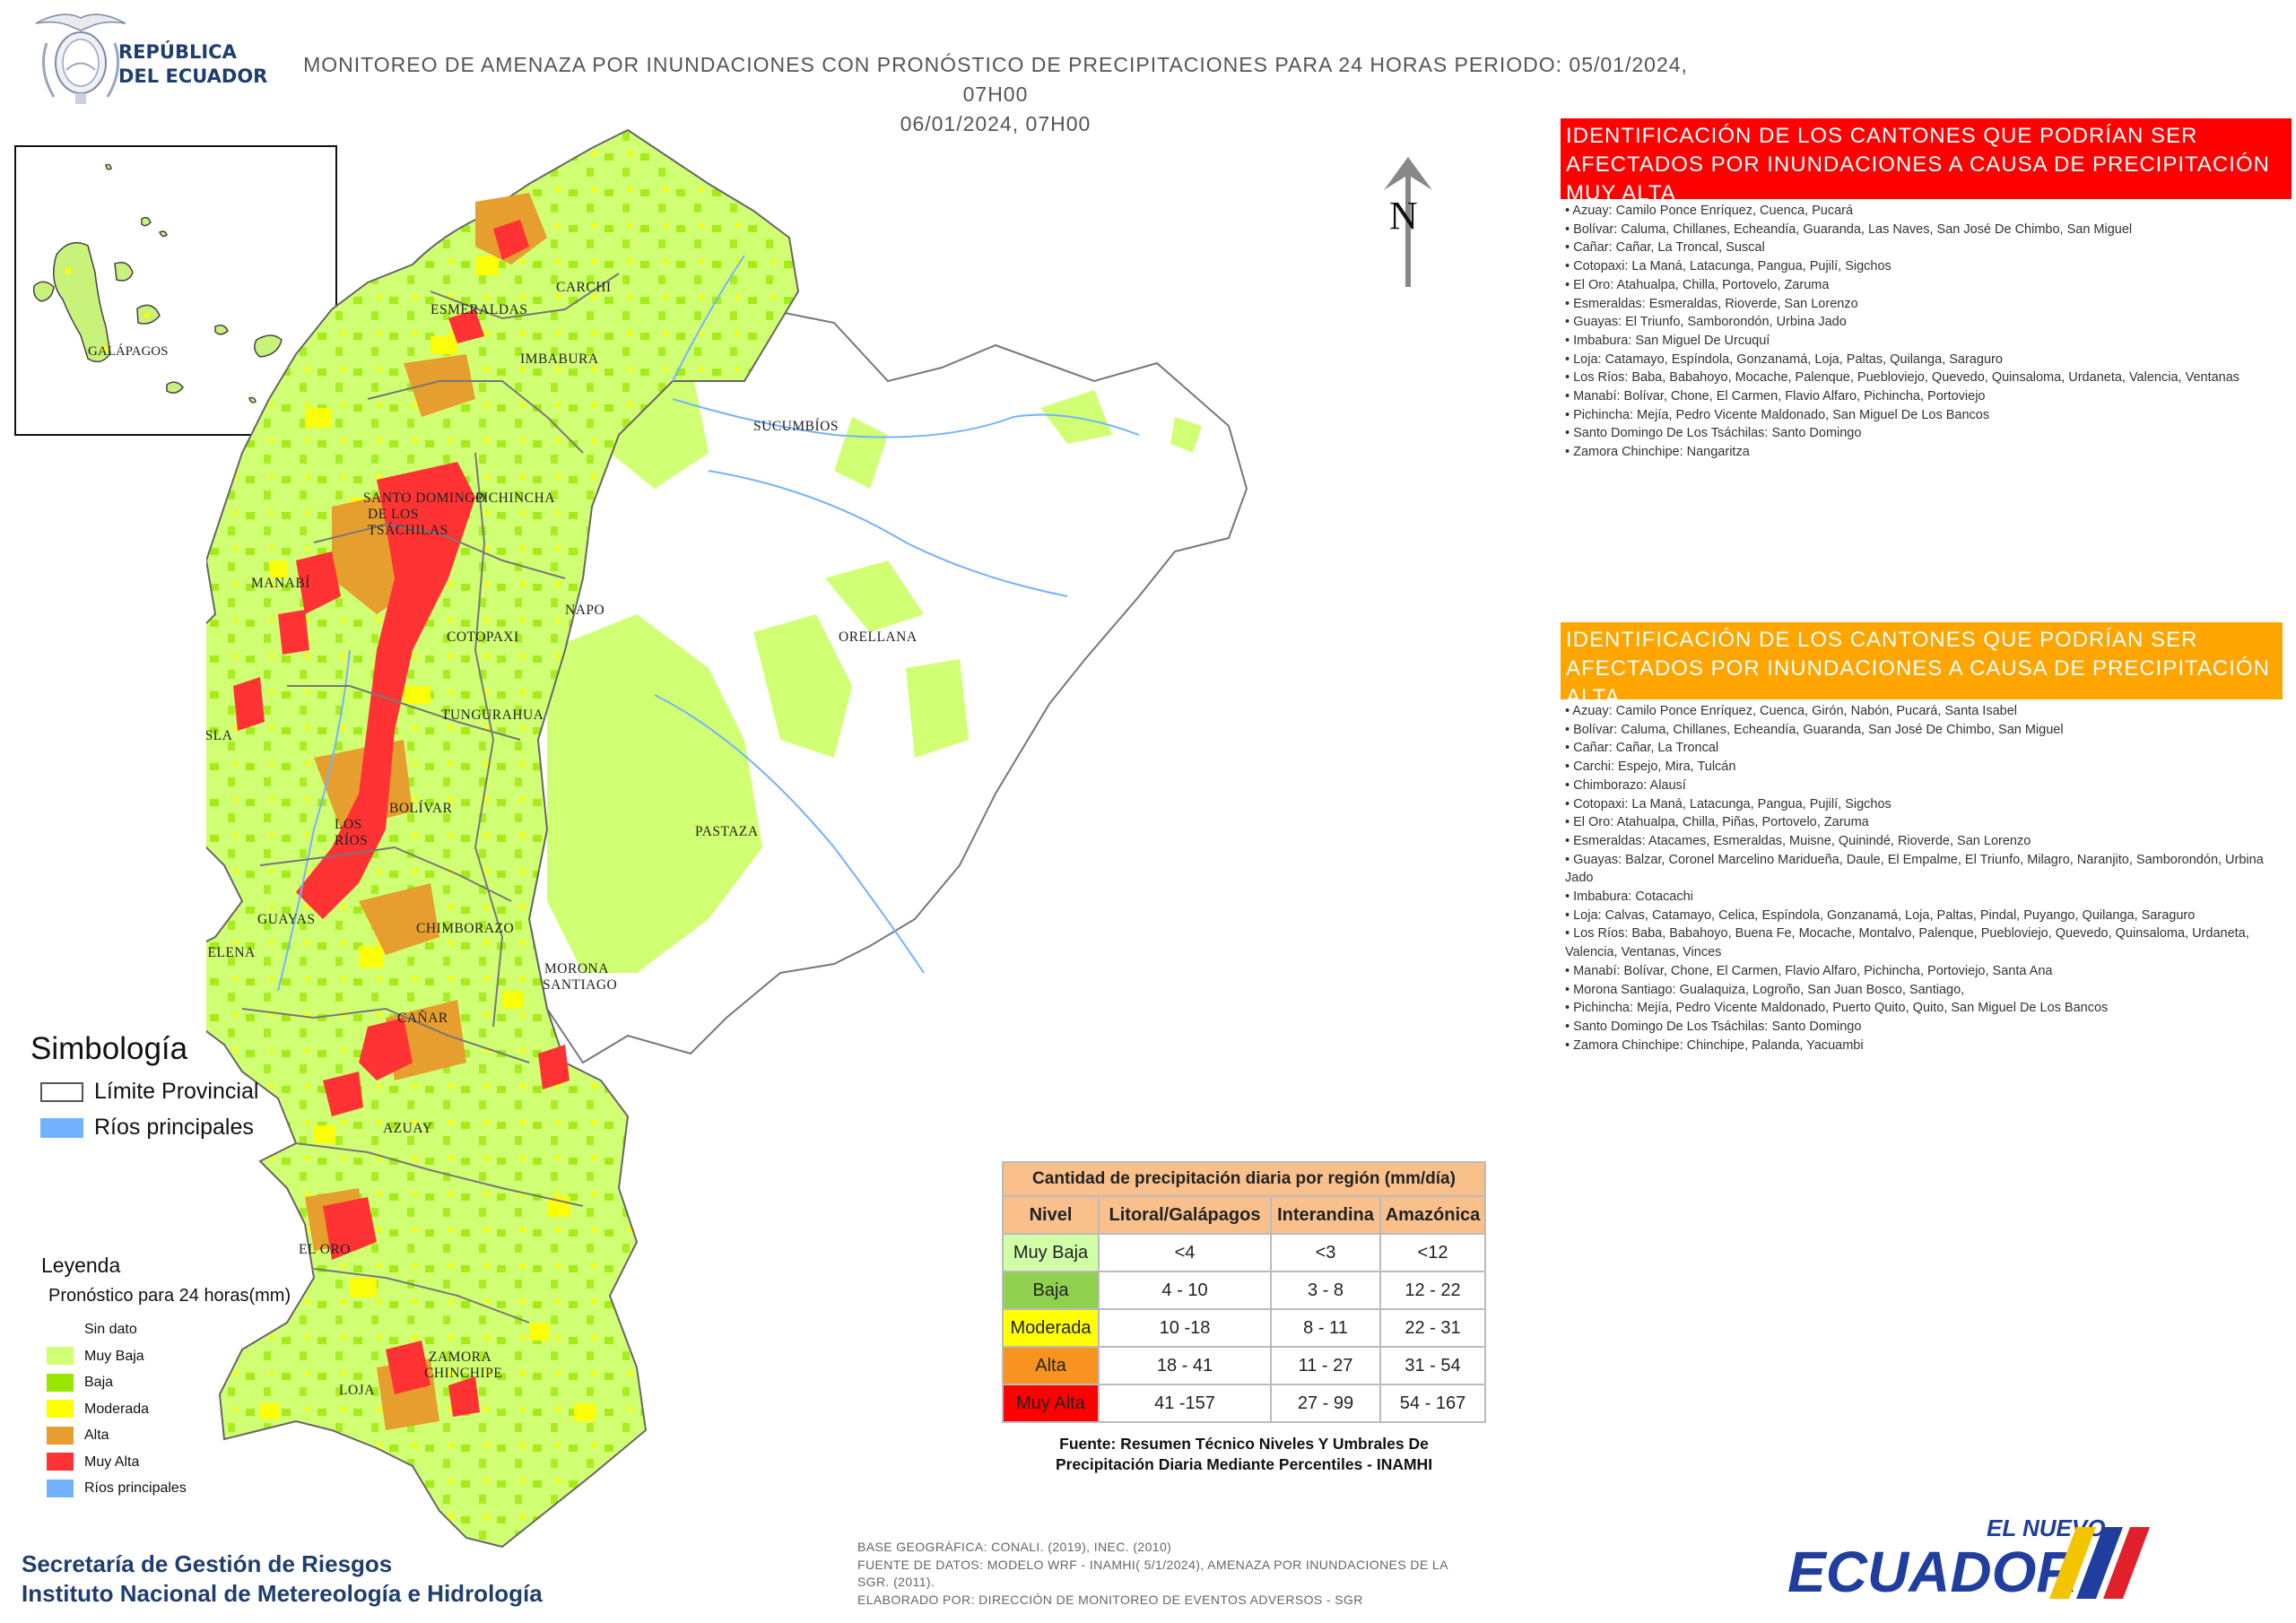  I want to click on north-label: N, so click(1403, 216).